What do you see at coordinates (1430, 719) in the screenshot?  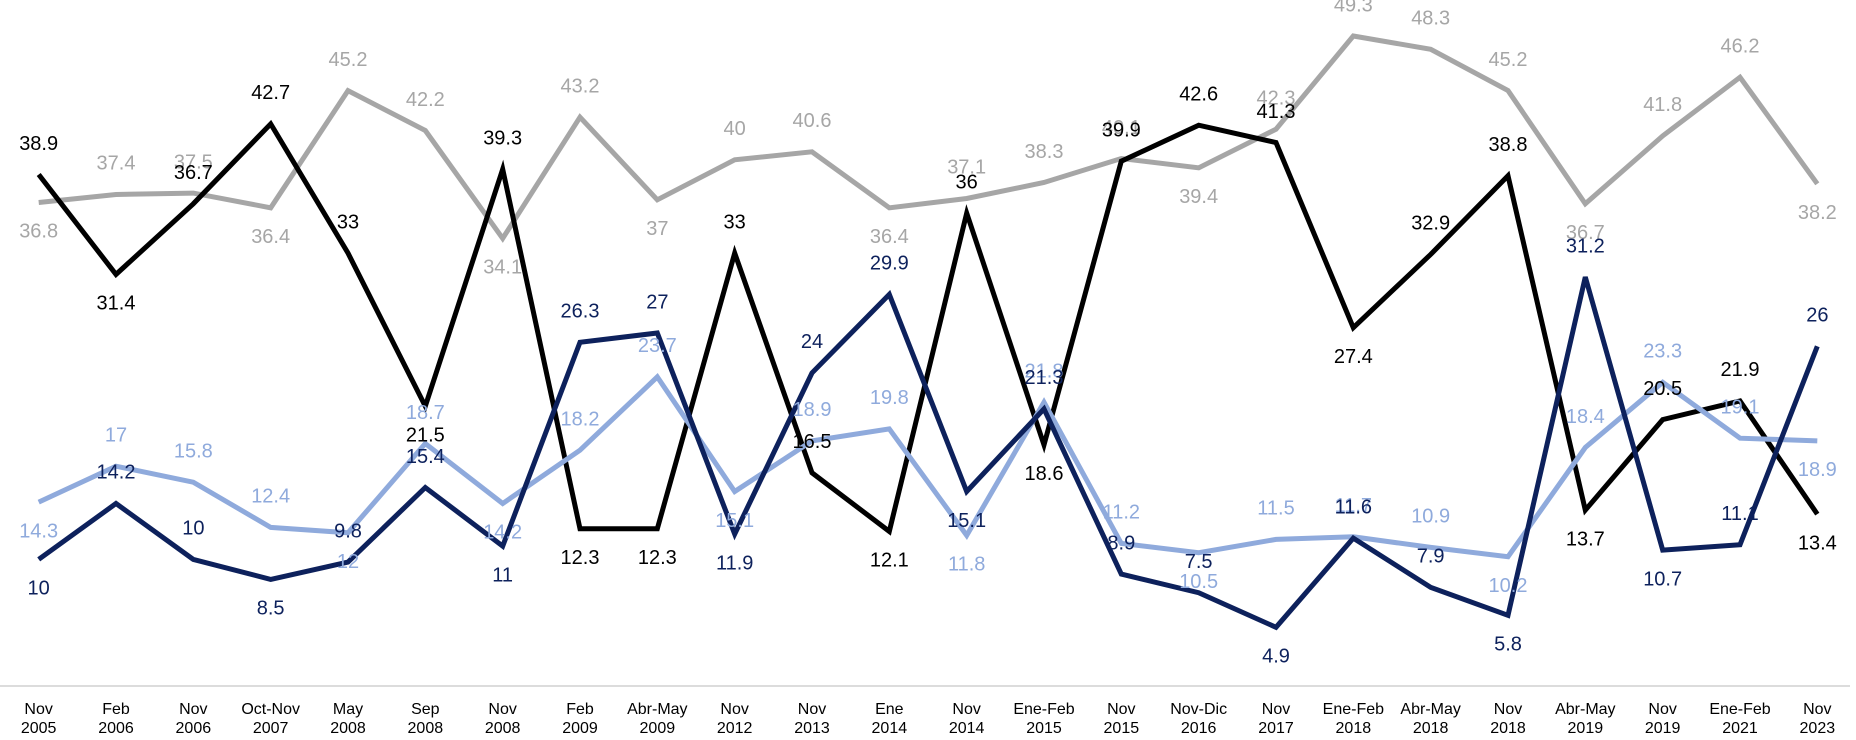 I see `x-tick-label: Abr-May 2018` at bounding box center [1430, 719].